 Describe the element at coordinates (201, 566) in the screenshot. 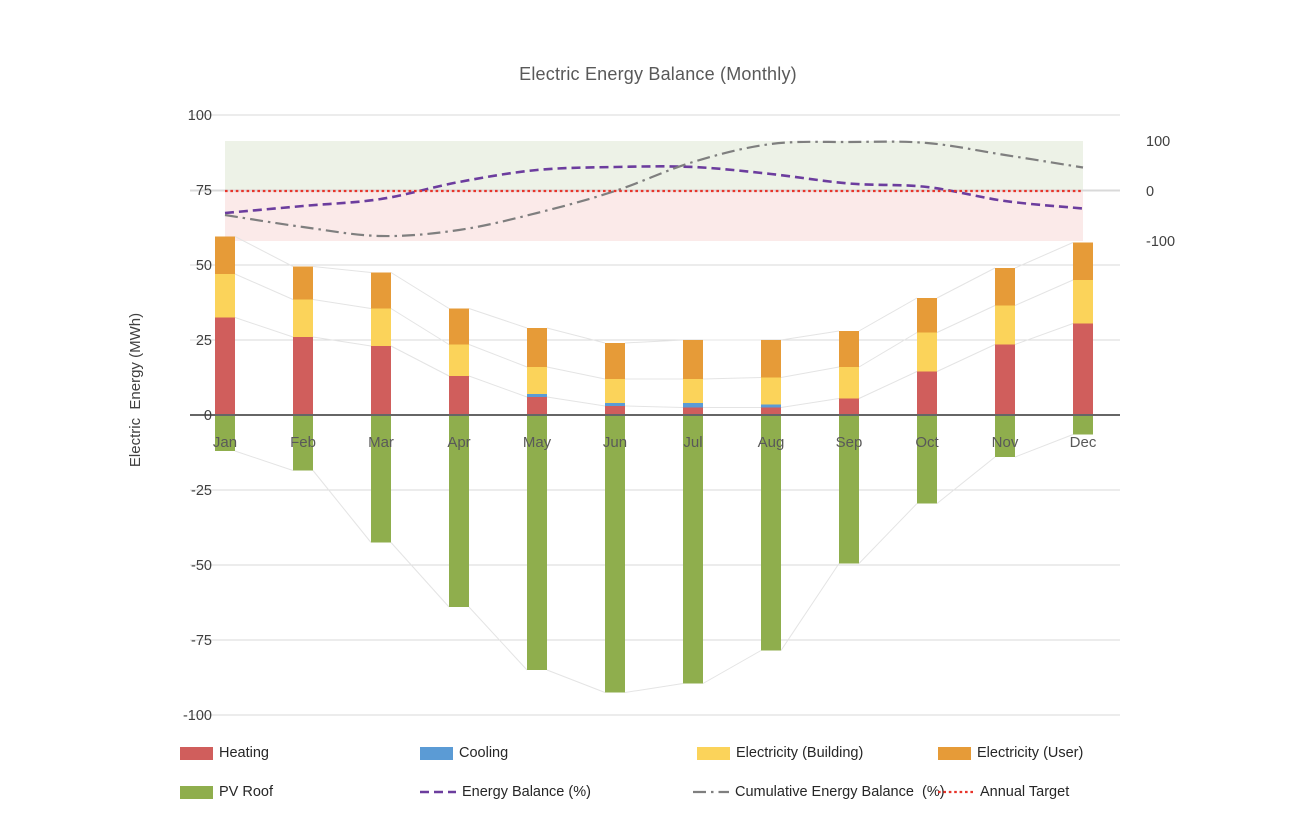

I see `left-tick--50: -50` at that location.